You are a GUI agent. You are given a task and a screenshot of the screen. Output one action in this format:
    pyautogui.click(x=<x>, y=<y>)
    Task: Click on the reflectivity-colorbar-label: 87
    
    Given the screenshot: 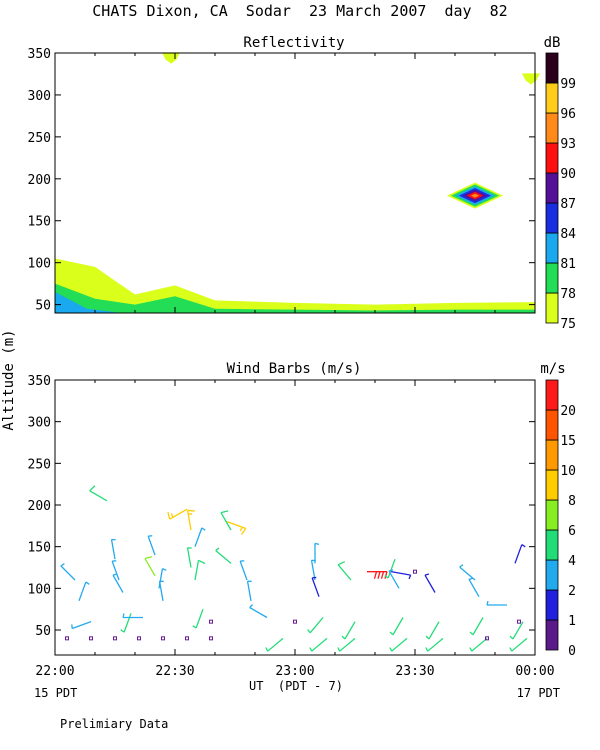 What is the action you would take?
    pyautogui.click(x=568, y=204)
    